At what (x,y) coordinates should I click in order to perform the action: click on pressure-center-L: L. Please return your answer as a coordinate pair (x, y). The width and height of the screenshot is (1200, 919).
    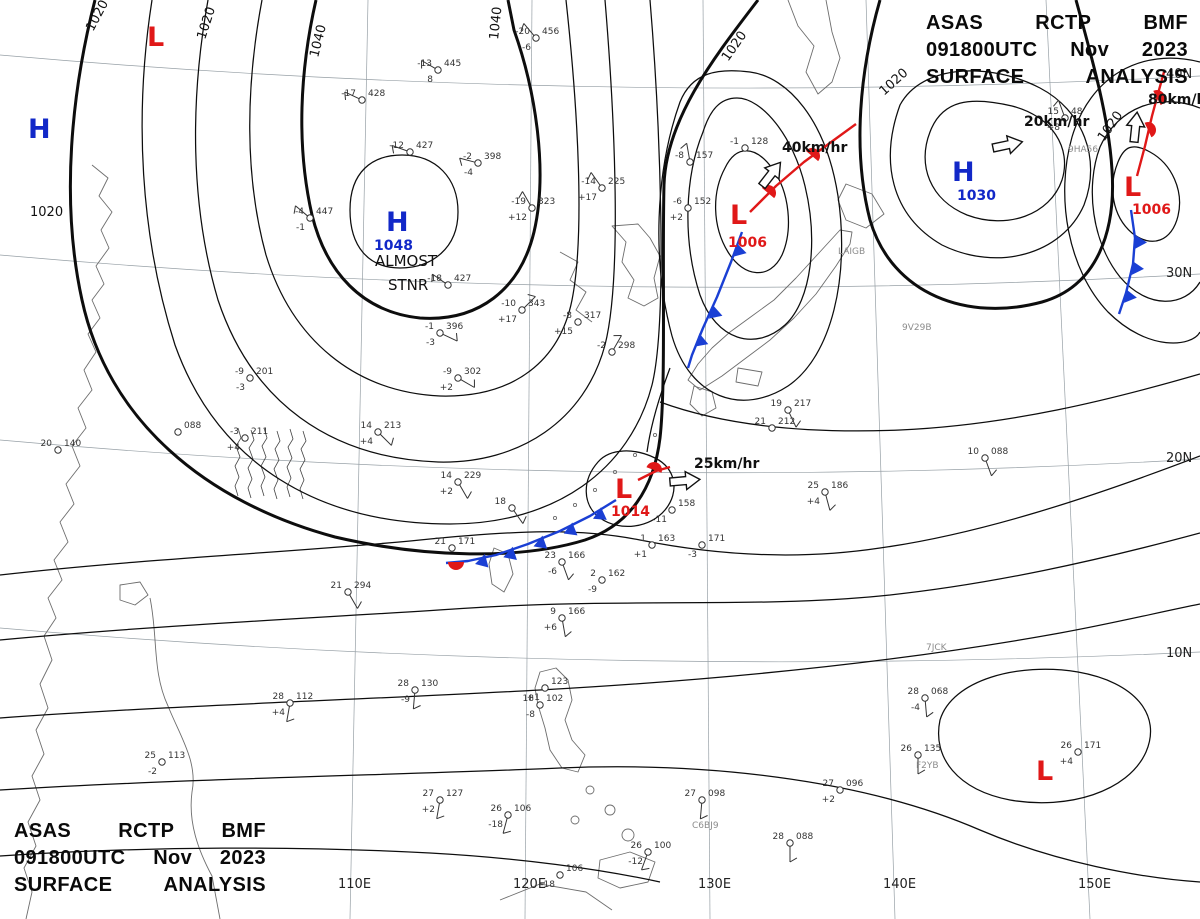
    Looking at the image, I should click on (155, 37).